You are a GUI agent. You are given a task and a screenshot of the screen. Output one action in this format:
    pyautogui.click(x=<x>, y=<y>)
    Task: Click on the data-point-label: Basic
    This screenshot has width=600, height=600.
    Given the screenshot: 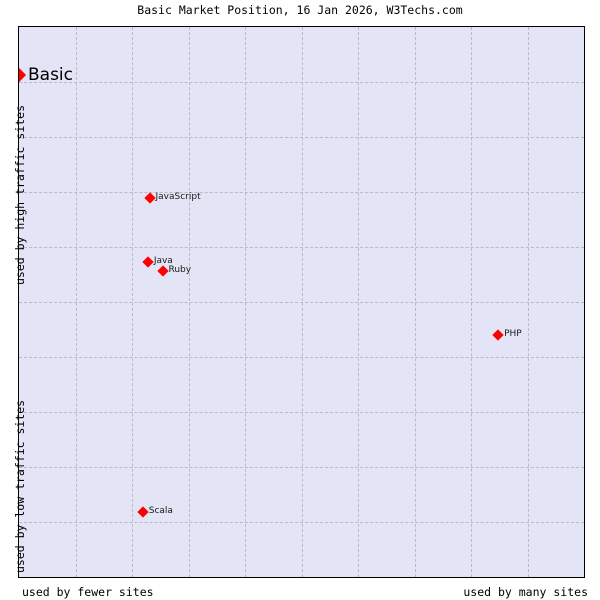 What is the action you would take?
    pyautogui.click(x=51, y=74)
    